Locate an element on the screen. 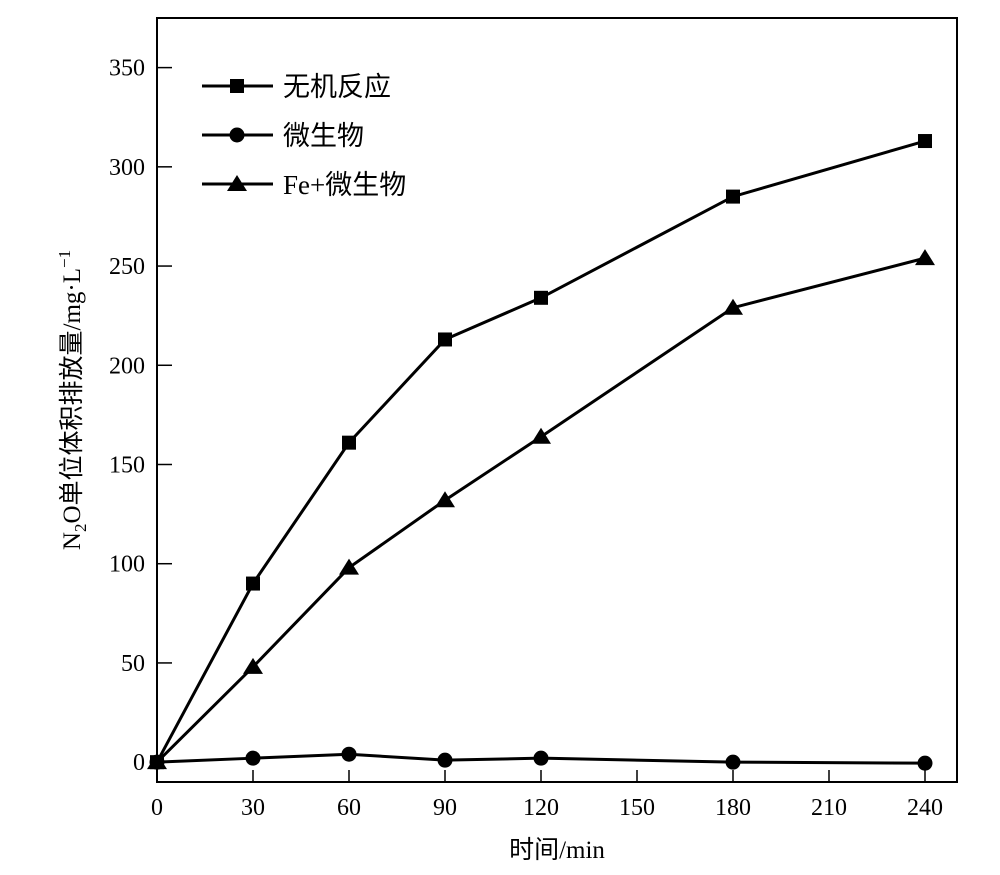 The image size is (1000, 875). y-tick-label: 200 is located at coordinates (127, 366).